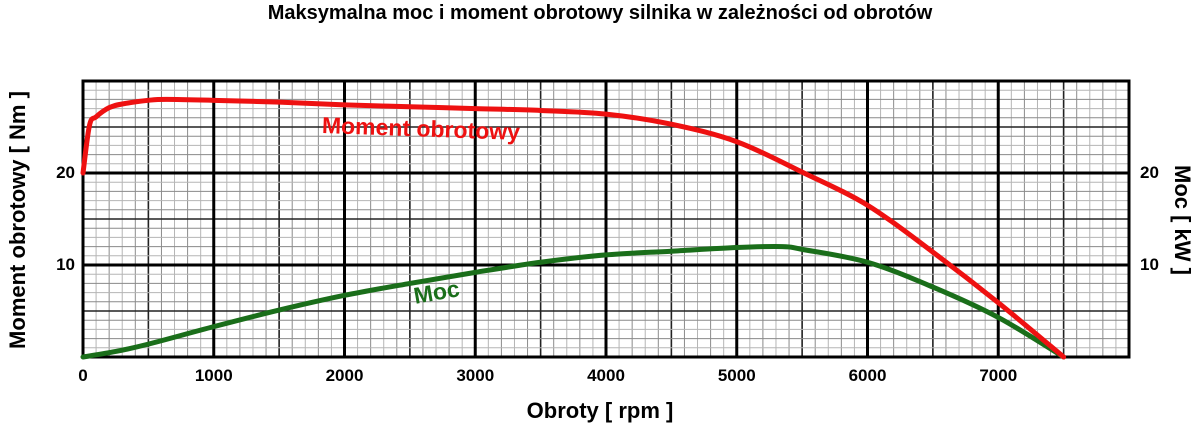 This screenshot has height=430, width=1200. I want to click on x-tick-label: 3000, so click(475, 375).